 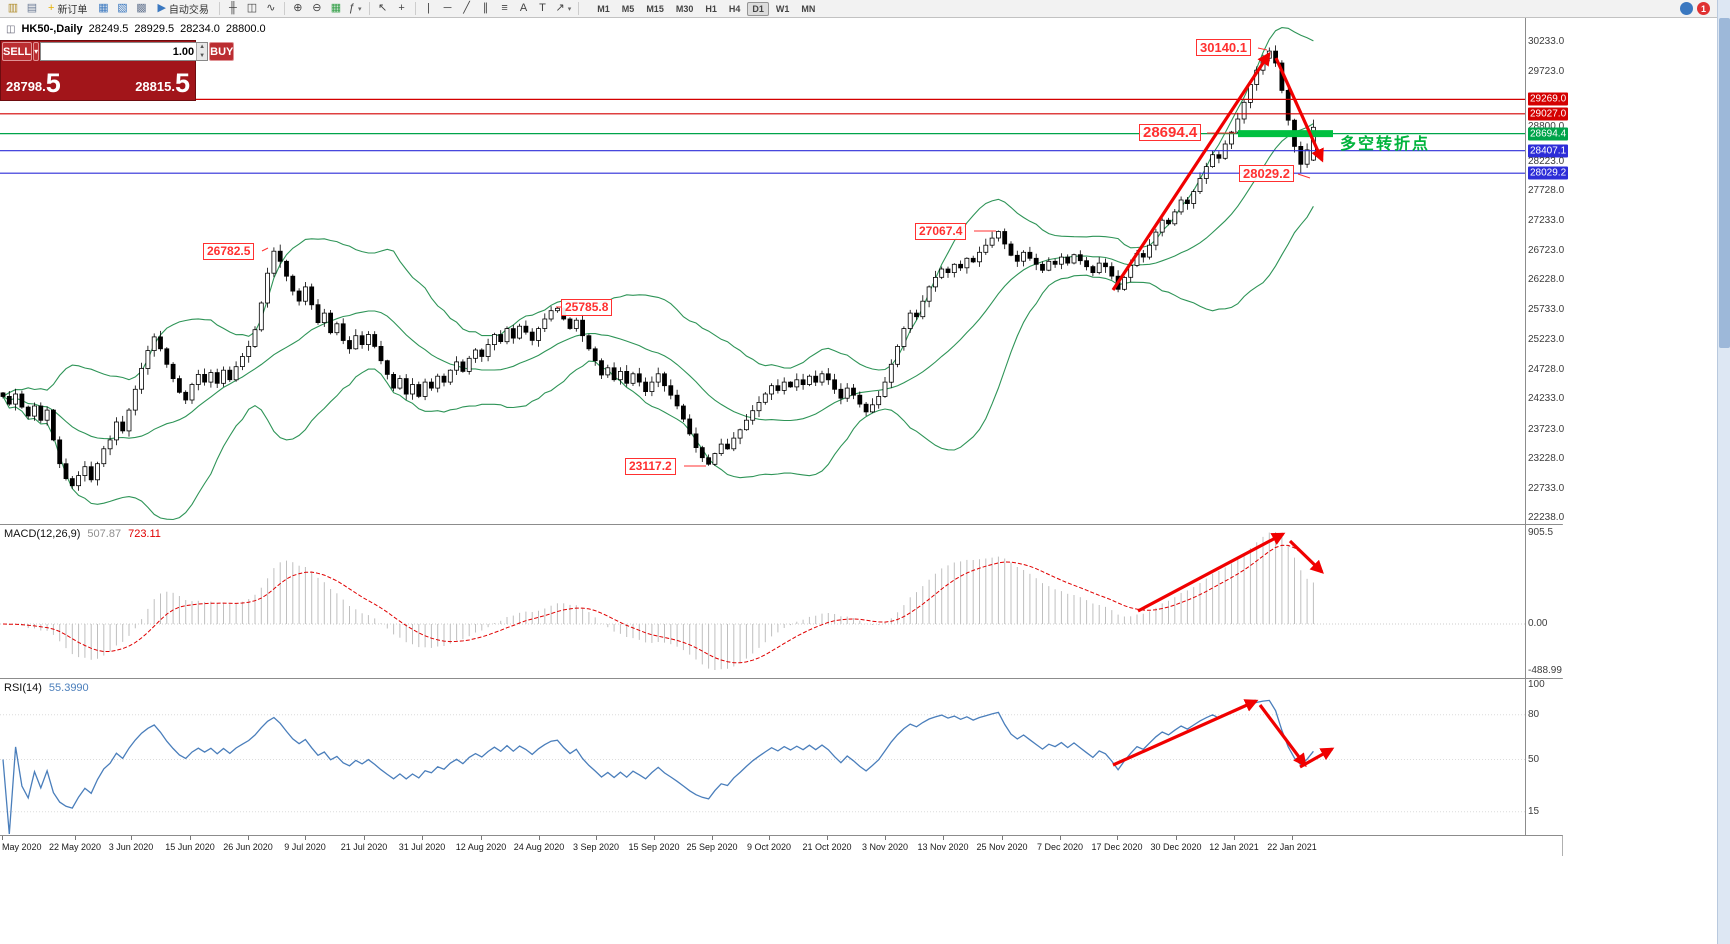 What do you see at coordinates (298, 9) in the screenshot?
I see `zoom-in-button: ⊕` at bounding box center [298, 9].